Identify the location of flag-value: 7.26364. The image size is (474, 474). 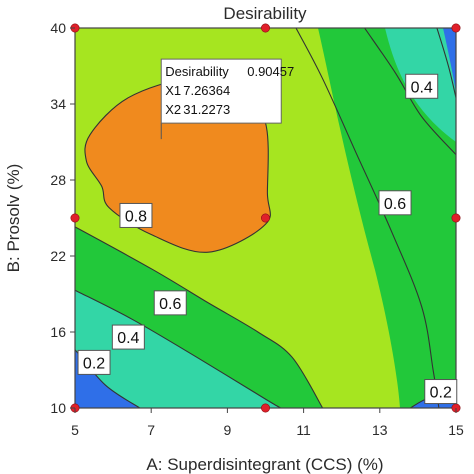
(206, 90).